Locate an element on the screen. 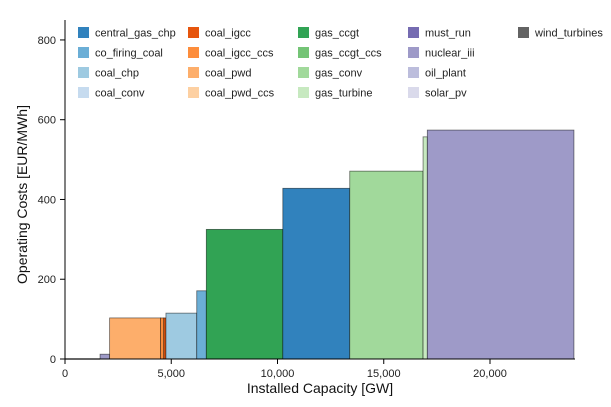  y-tick-label: 200 is located at coordinates (47, 280).